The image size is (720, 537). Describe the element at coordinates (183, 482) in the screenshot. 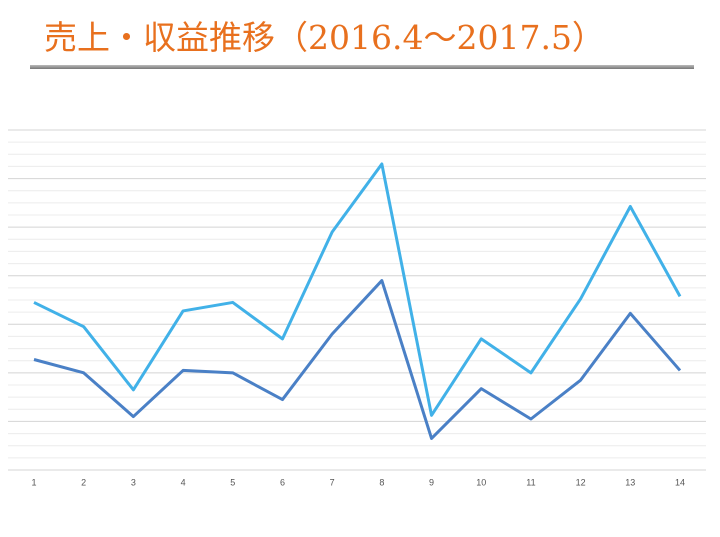

I see `x-tick-label: 4` at that location.